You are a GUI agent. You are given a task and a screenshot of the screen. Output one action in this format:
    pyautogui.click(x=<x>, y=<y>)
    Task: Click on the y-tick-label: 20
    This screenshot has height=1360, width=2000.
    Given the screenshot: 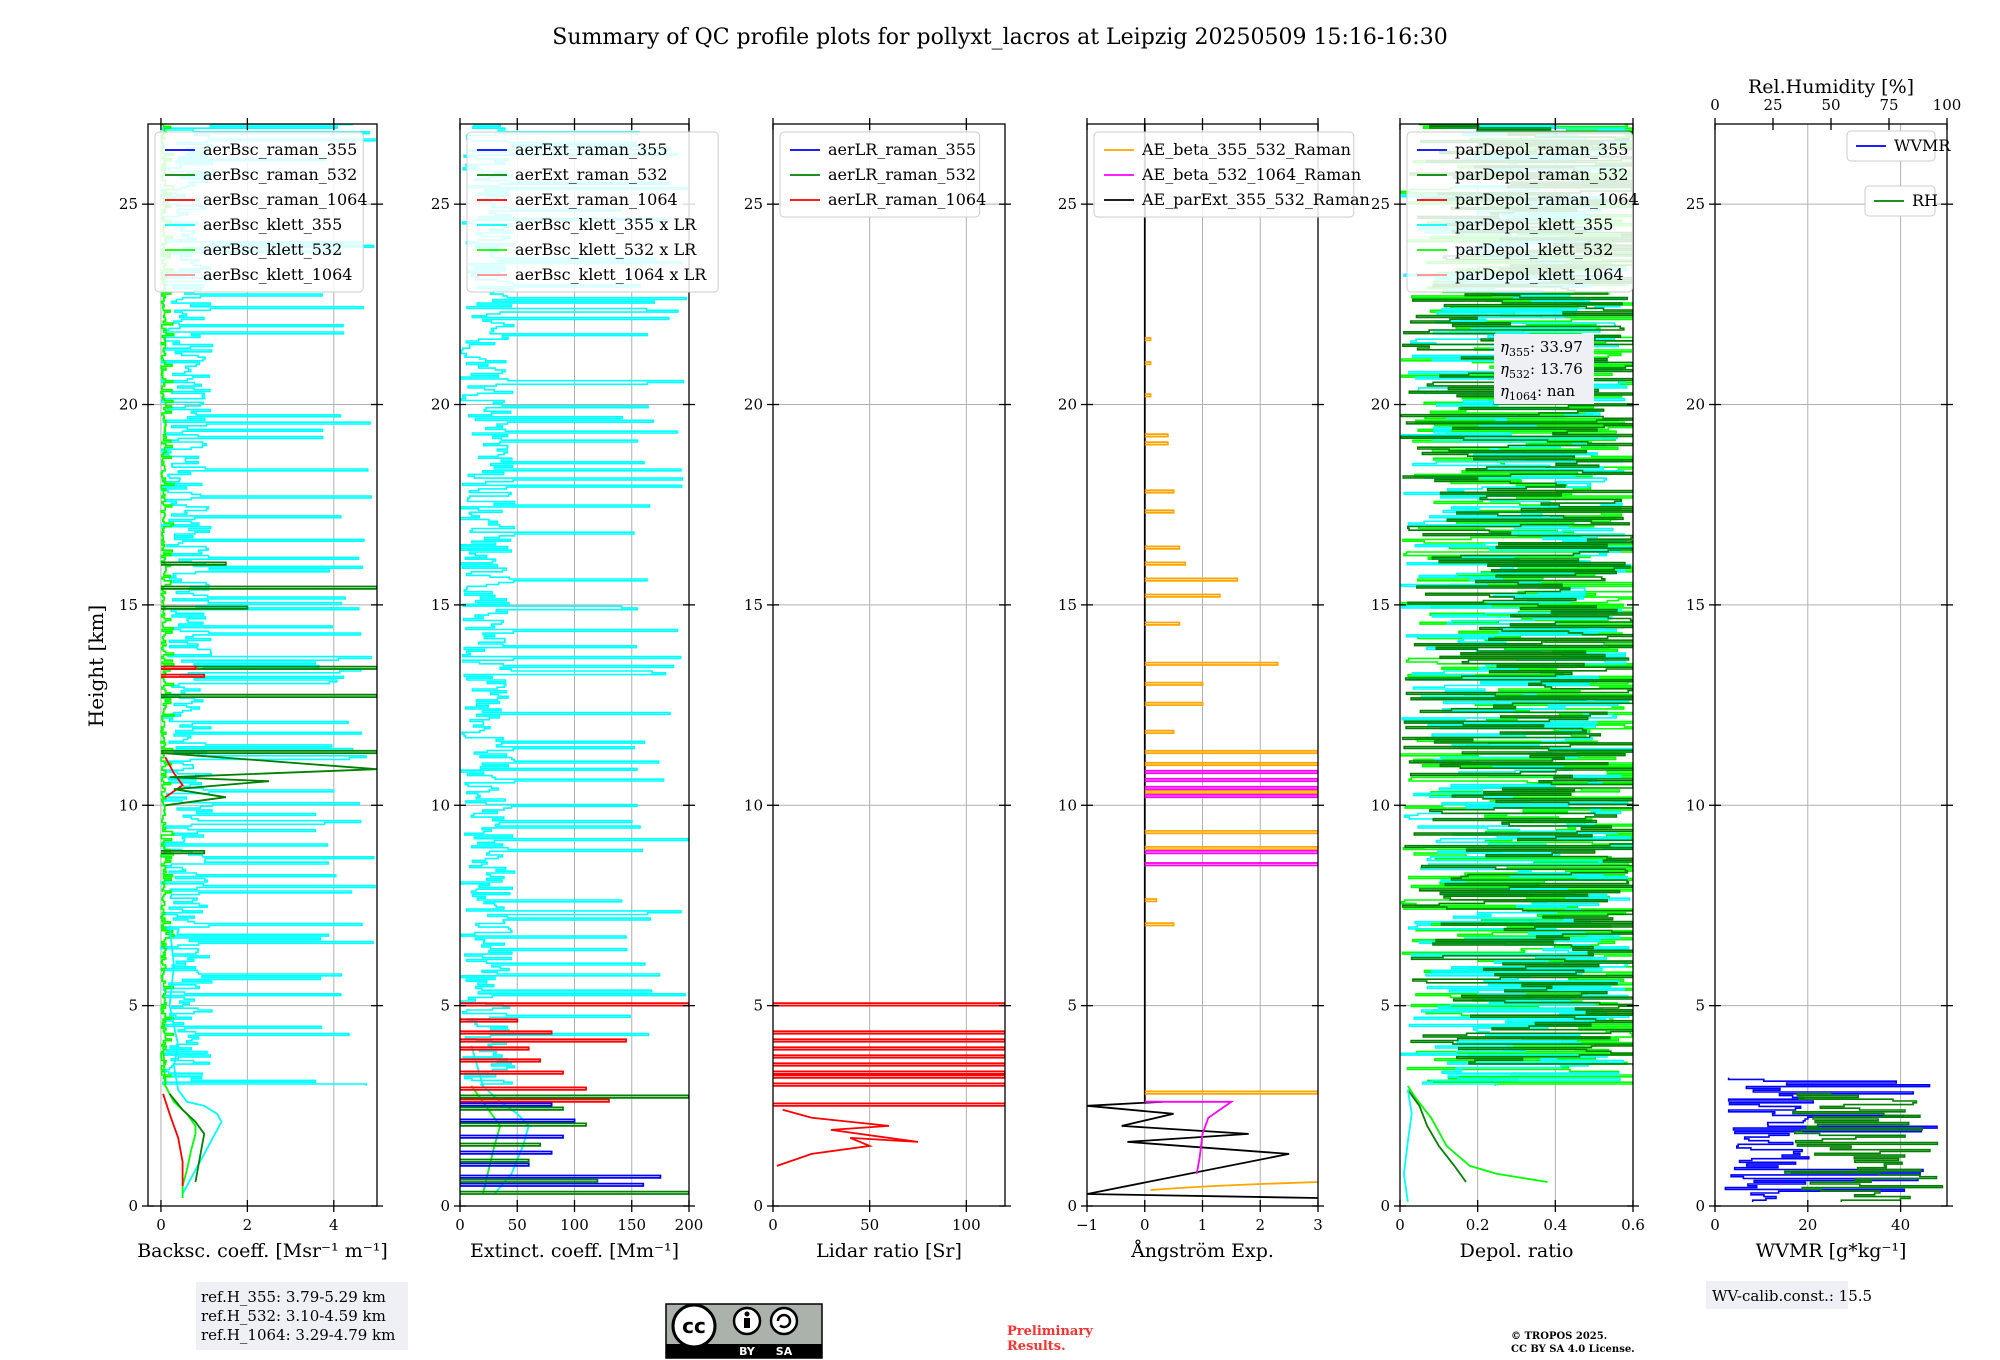 What is the action you would take?
    pyautogui.click(x=1695, y=405)
    